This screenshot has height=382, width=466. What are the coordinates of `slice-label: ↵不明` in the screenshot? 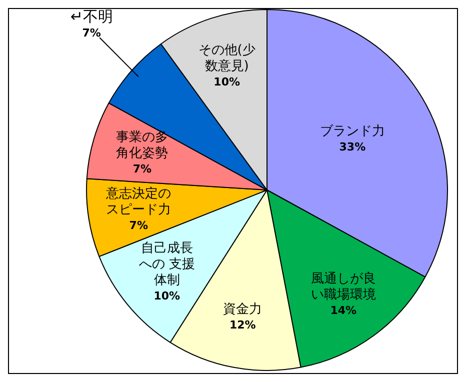 It's located at (91, 17).